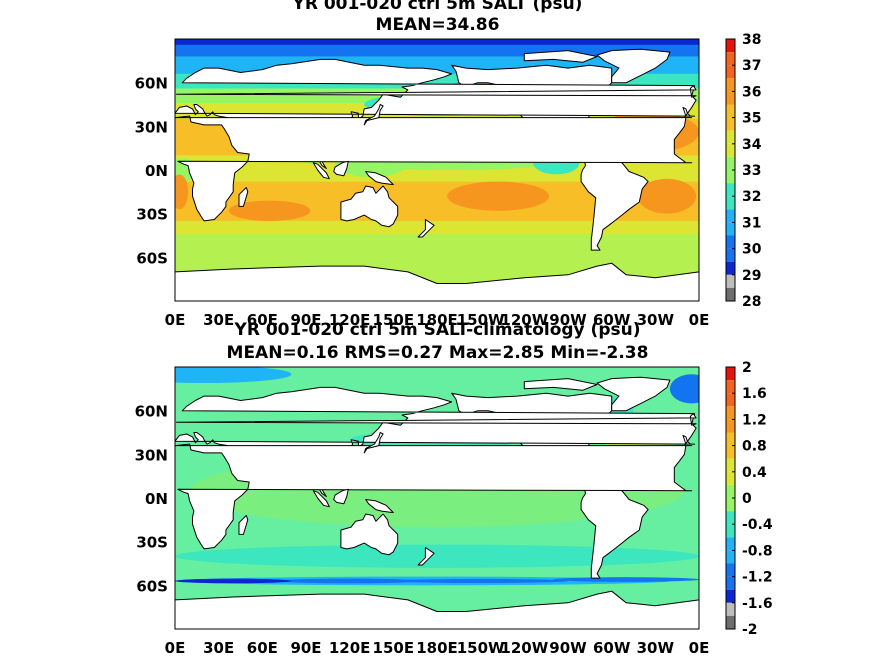 The image size is (875, 656). I want to click on land-uk, so click(436, 419).